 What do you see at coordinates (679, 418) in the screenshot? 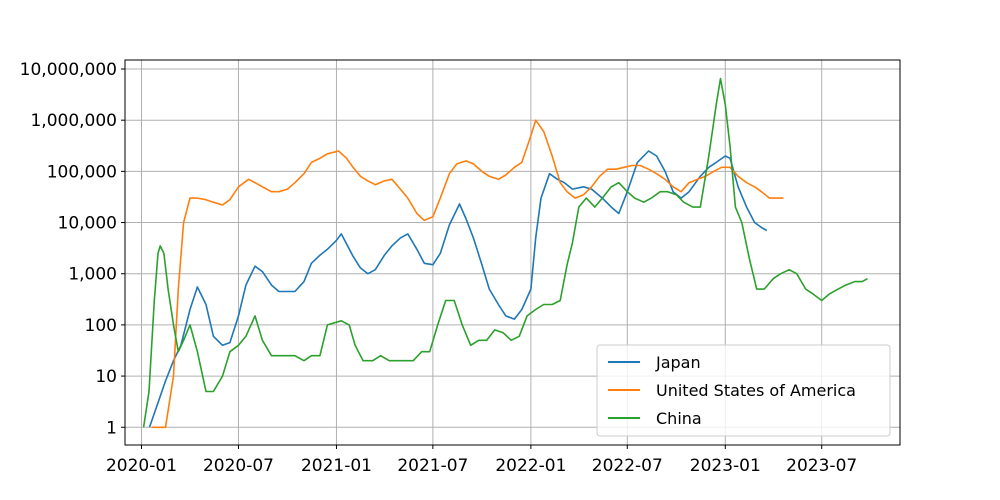
I see `legend-label: China` at bounding box center [679, 418].